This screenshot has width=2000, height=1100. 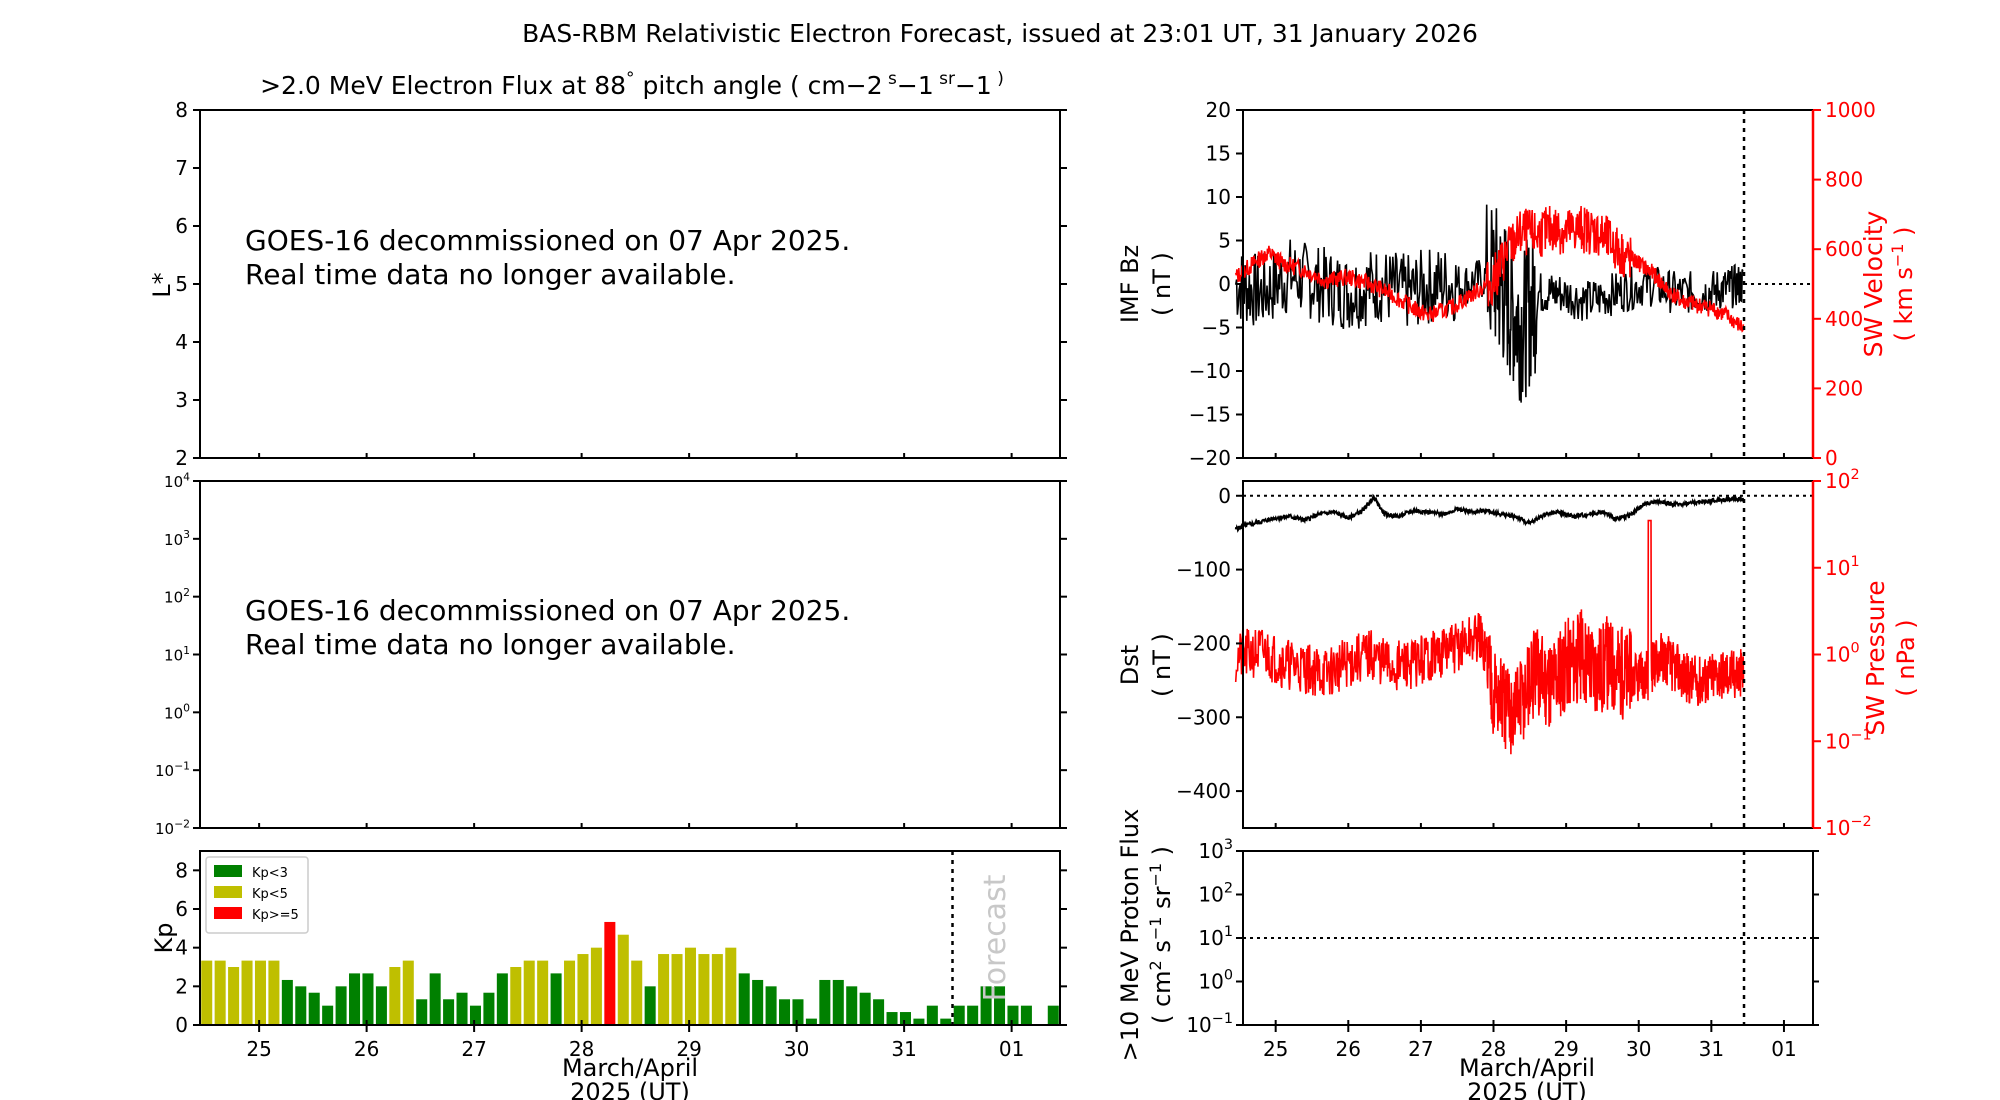 What do you see at coordinates (1218, 110) in the screenshot?
I see `y-tick-label: 20` at bounding box center [1218, 110].